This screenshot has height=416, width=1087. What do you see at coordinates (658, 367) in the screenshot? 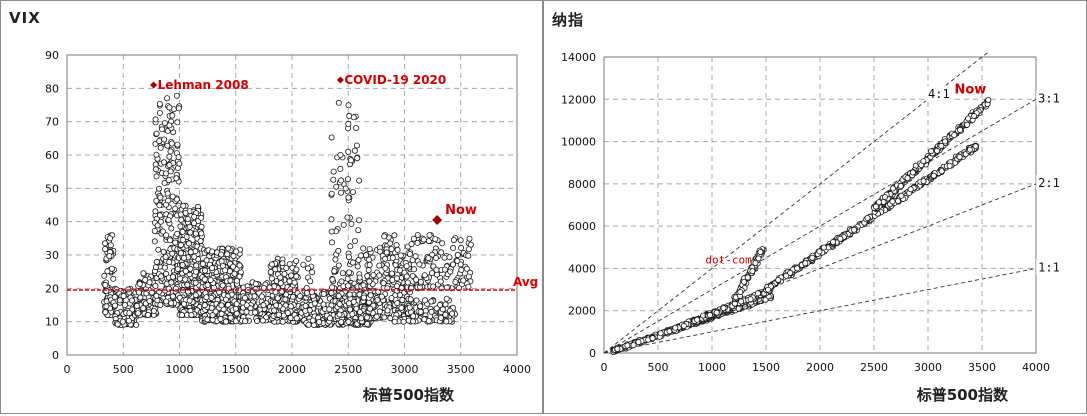
I see `x-tick-label: 500` at bounding box center [658, 367].